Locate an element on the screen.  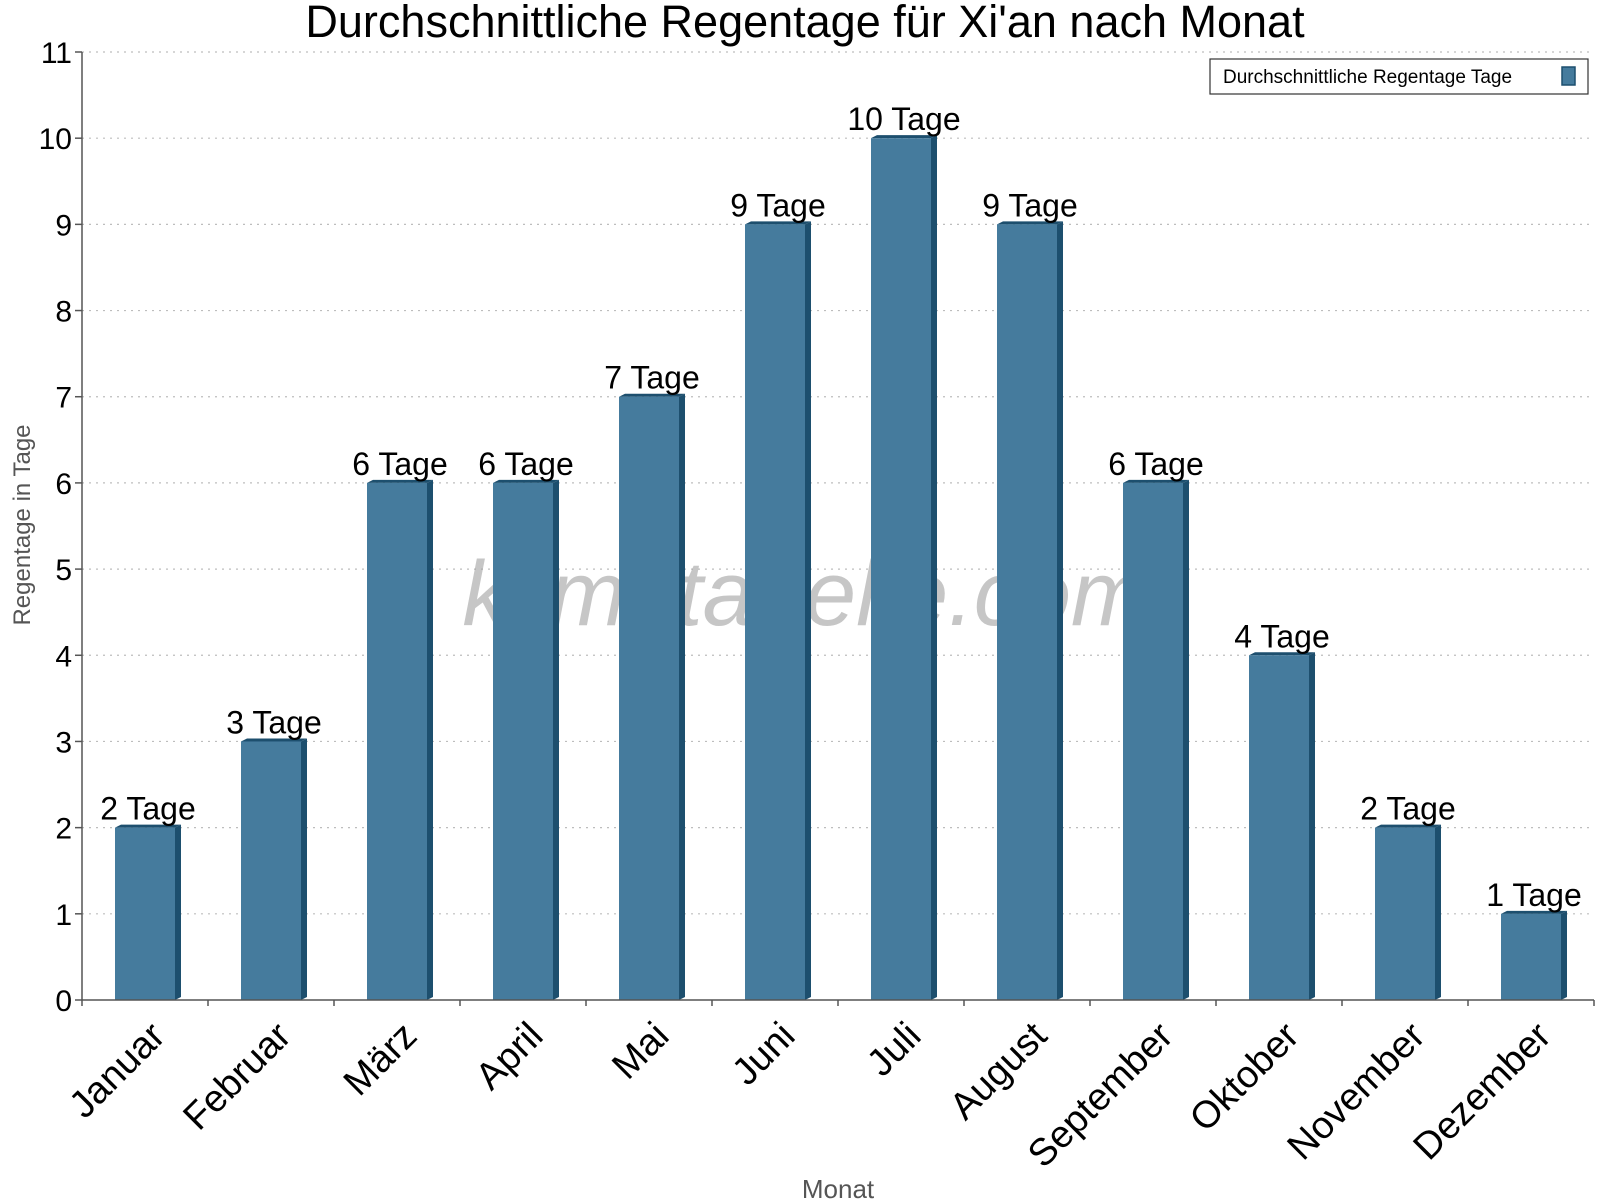
bar-juni is located at coordinates (778, 610).